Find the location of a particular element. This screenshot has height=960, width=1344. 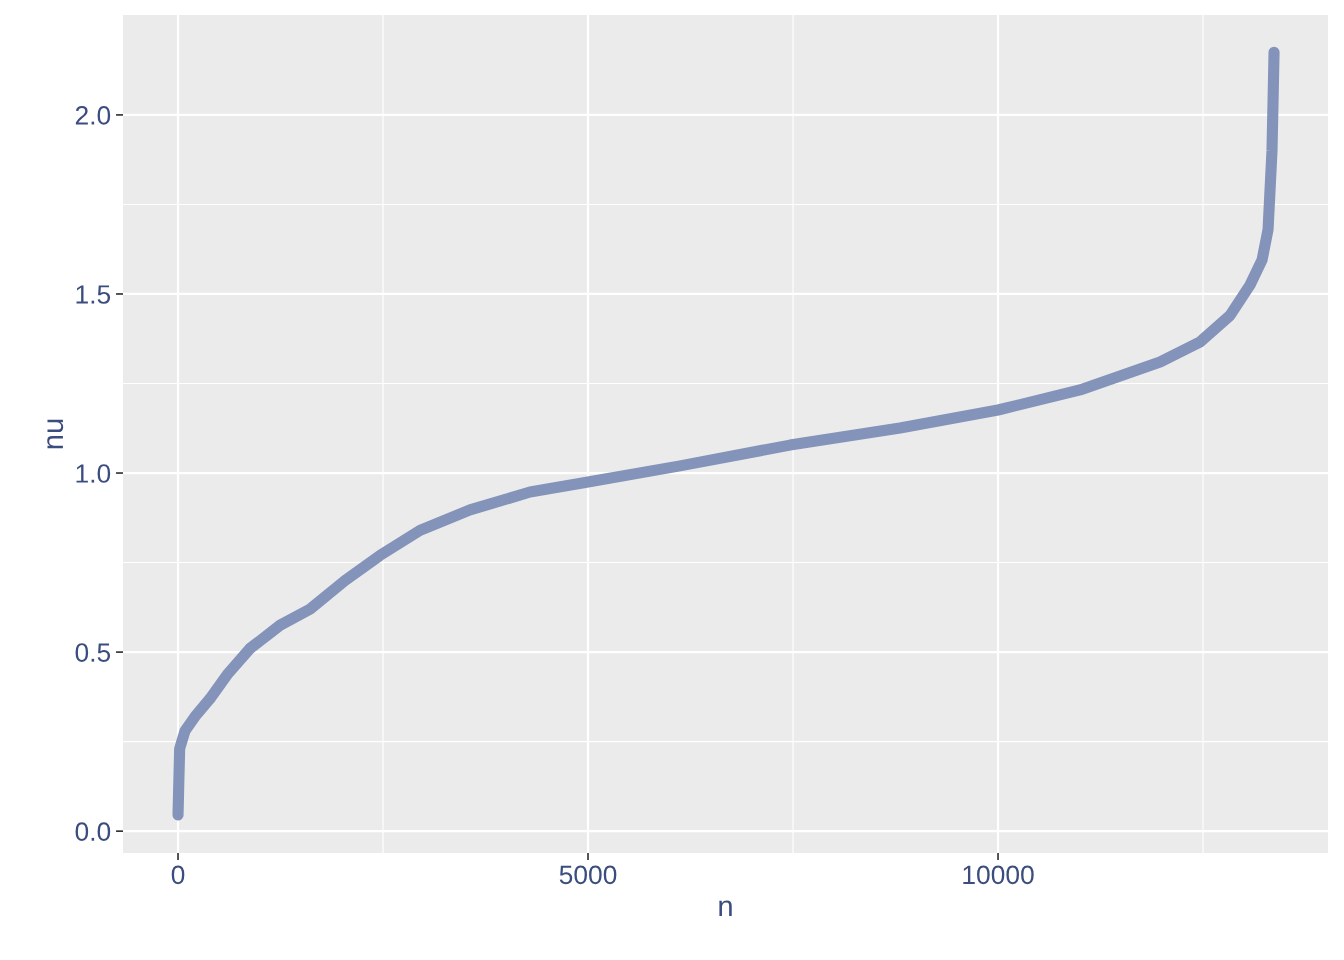

x-axis-title: n is located at coordinates (725, 908).